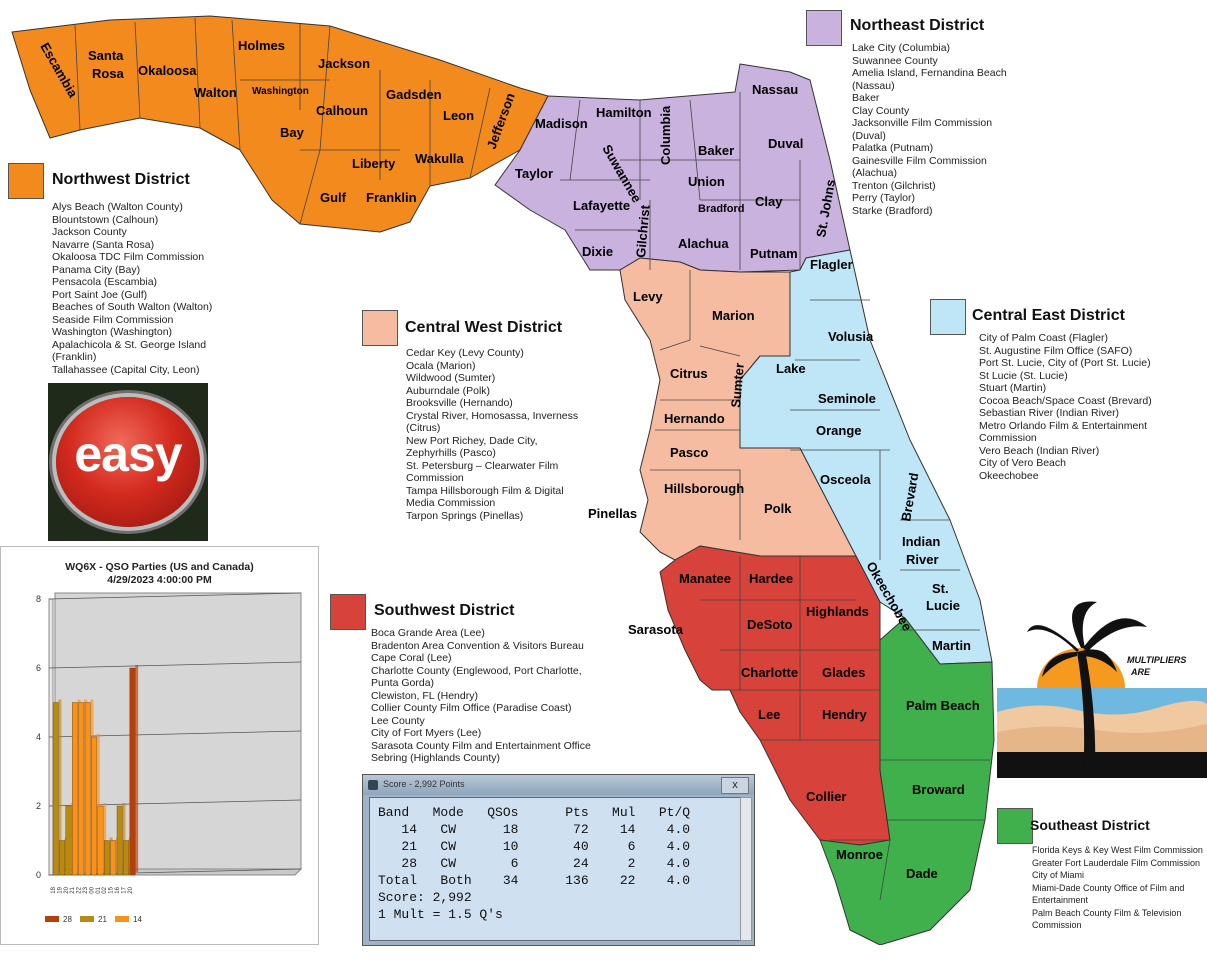 This screenshot has width=1207, height=972. Describe the element at coordinates (426, 733) in the screenshot. I see `district-item: City of Fort Myers (Lee)` at that location.